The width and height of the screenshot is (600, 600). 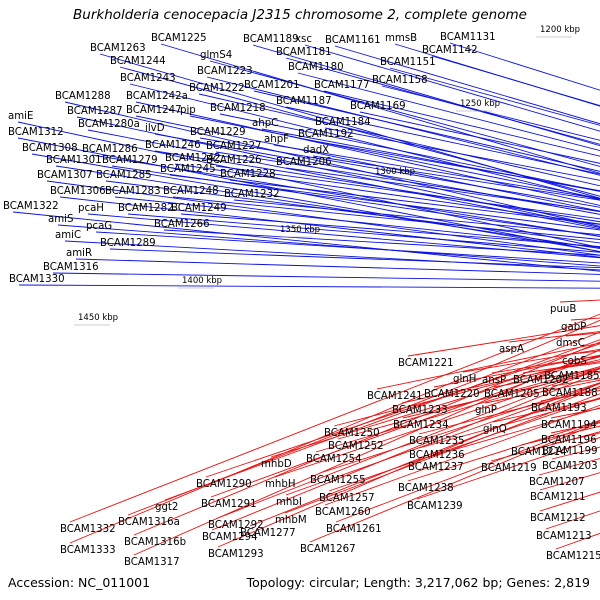 What do you see at coordinates (88, 550) in the screenshot?
I see `reverse-gene-label: BCAM1333` at bounding box center [88, 550].